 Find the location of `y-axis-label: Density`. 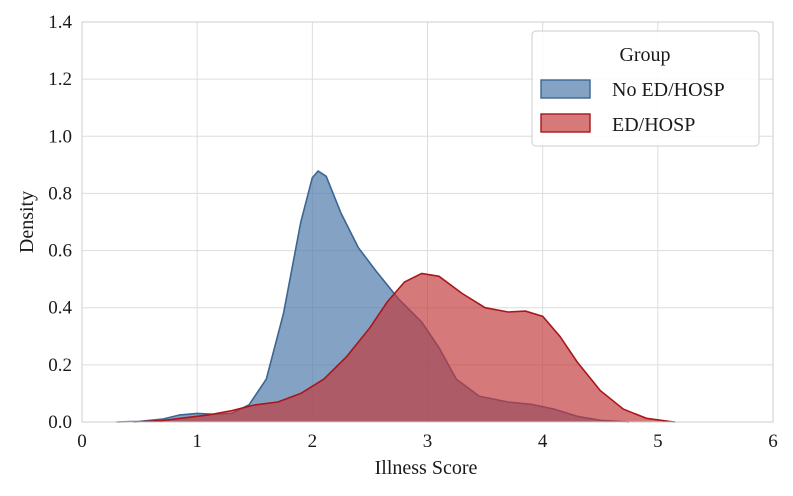

y-axis-label: Density is located at coordinates (27, 222).